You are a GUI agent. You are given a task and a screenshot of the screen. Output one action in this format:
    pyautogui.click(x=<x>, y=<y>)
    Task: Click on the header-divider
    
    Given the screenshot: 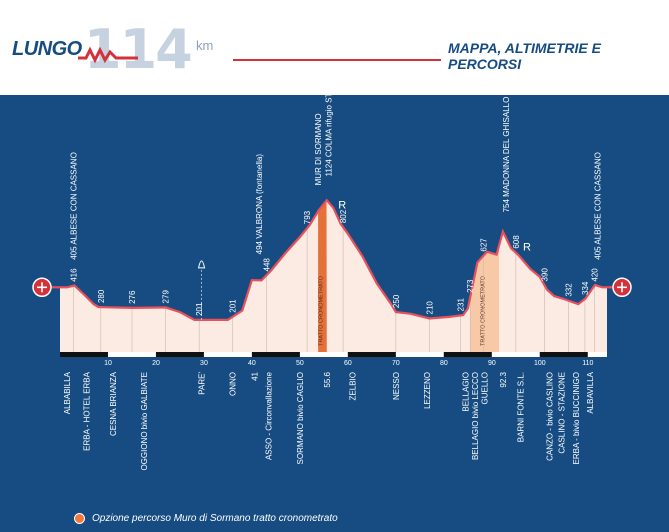 What is the action you would take?
    pyautogui.click(x=337, y=60)
    